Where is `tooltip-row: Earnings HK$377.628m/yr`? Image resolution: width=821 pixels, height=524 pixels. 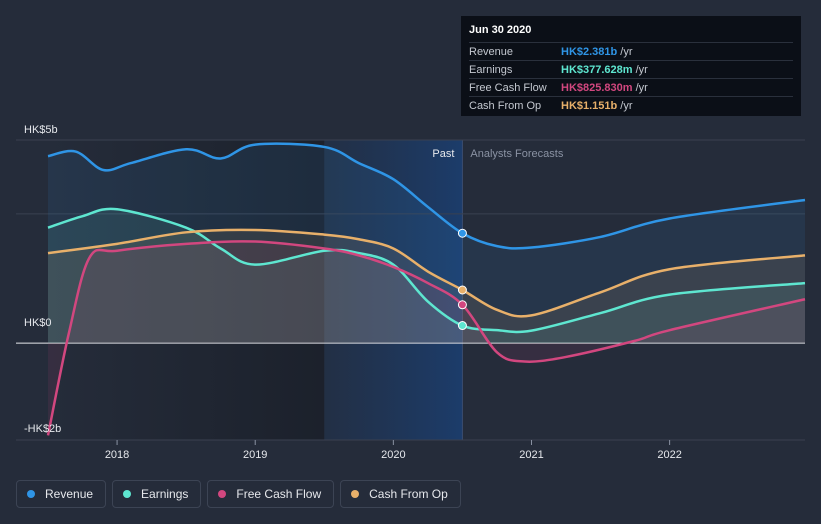
tooltip-row: Earnings HK$377.628m/yr is located at coordinates (631, 69).